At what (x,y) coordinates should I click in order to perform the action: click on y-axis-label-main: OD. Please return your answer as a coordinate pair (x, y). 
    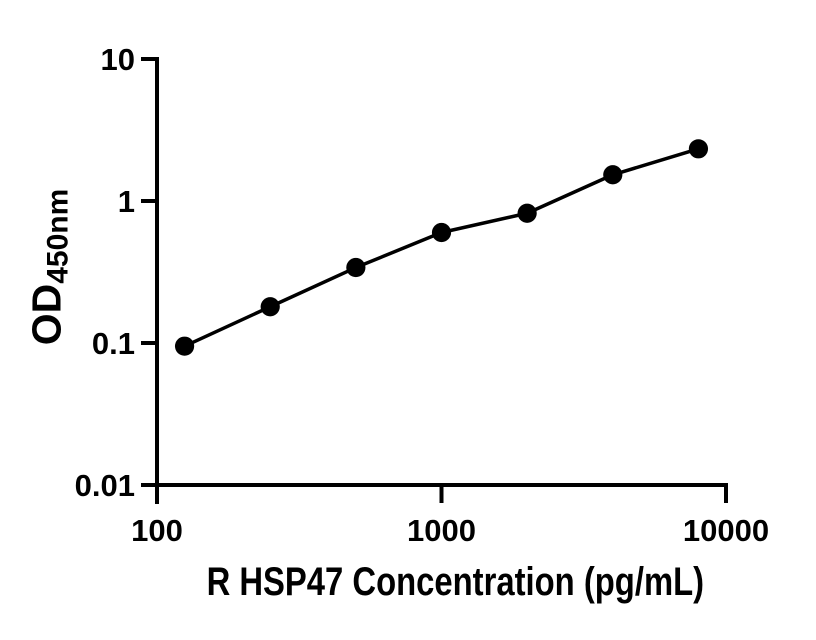
    Looking at the image, I should click on (46, 314).